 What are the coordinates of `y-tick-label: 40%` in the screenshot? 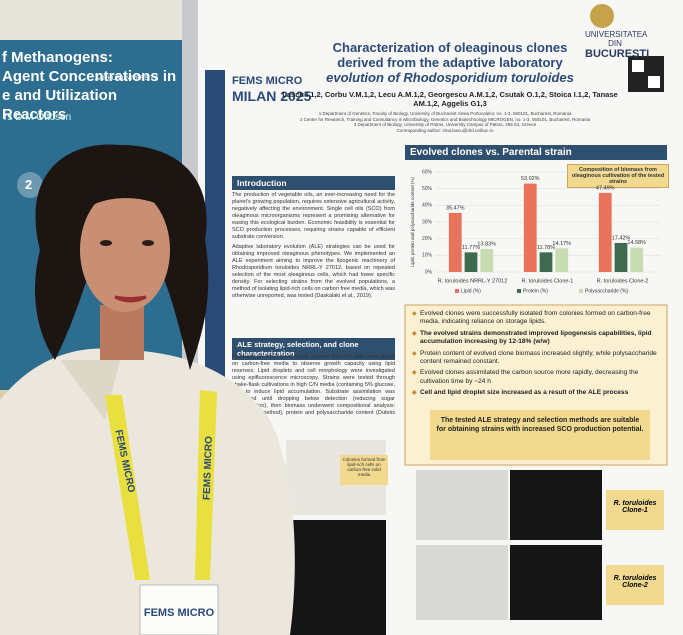 It's located at (427, 206).